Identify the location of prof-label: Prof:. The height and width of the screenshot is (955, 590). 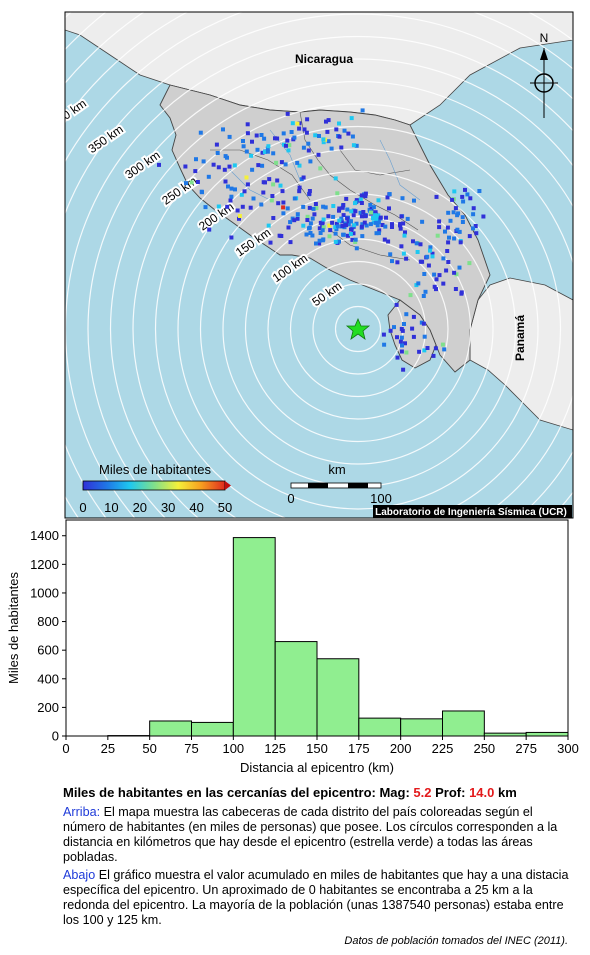
(450, 792).